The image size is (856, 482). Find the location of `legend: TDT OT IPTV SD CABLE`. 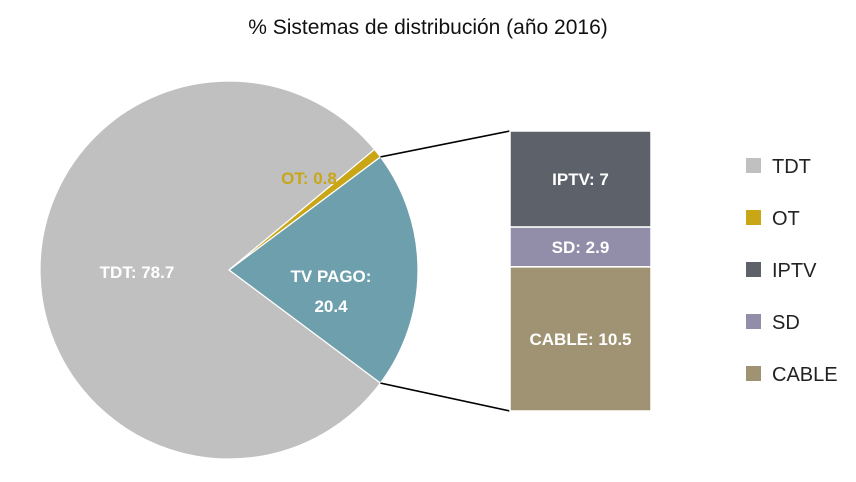

legend: TDT OT IPTV SD CABLE is located at coordinates (792, 271).